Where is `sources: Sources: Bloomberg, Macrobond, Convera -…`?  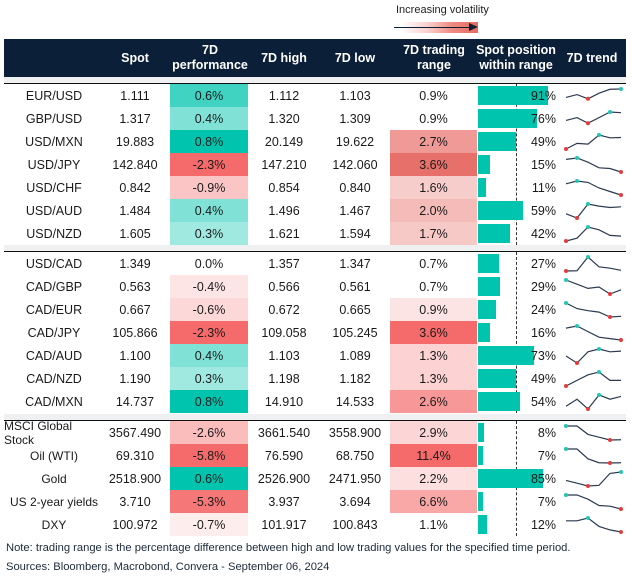 sources: Sources: Bloomberg, Macrobond, Convera -… is located at coordinates (168, 567).